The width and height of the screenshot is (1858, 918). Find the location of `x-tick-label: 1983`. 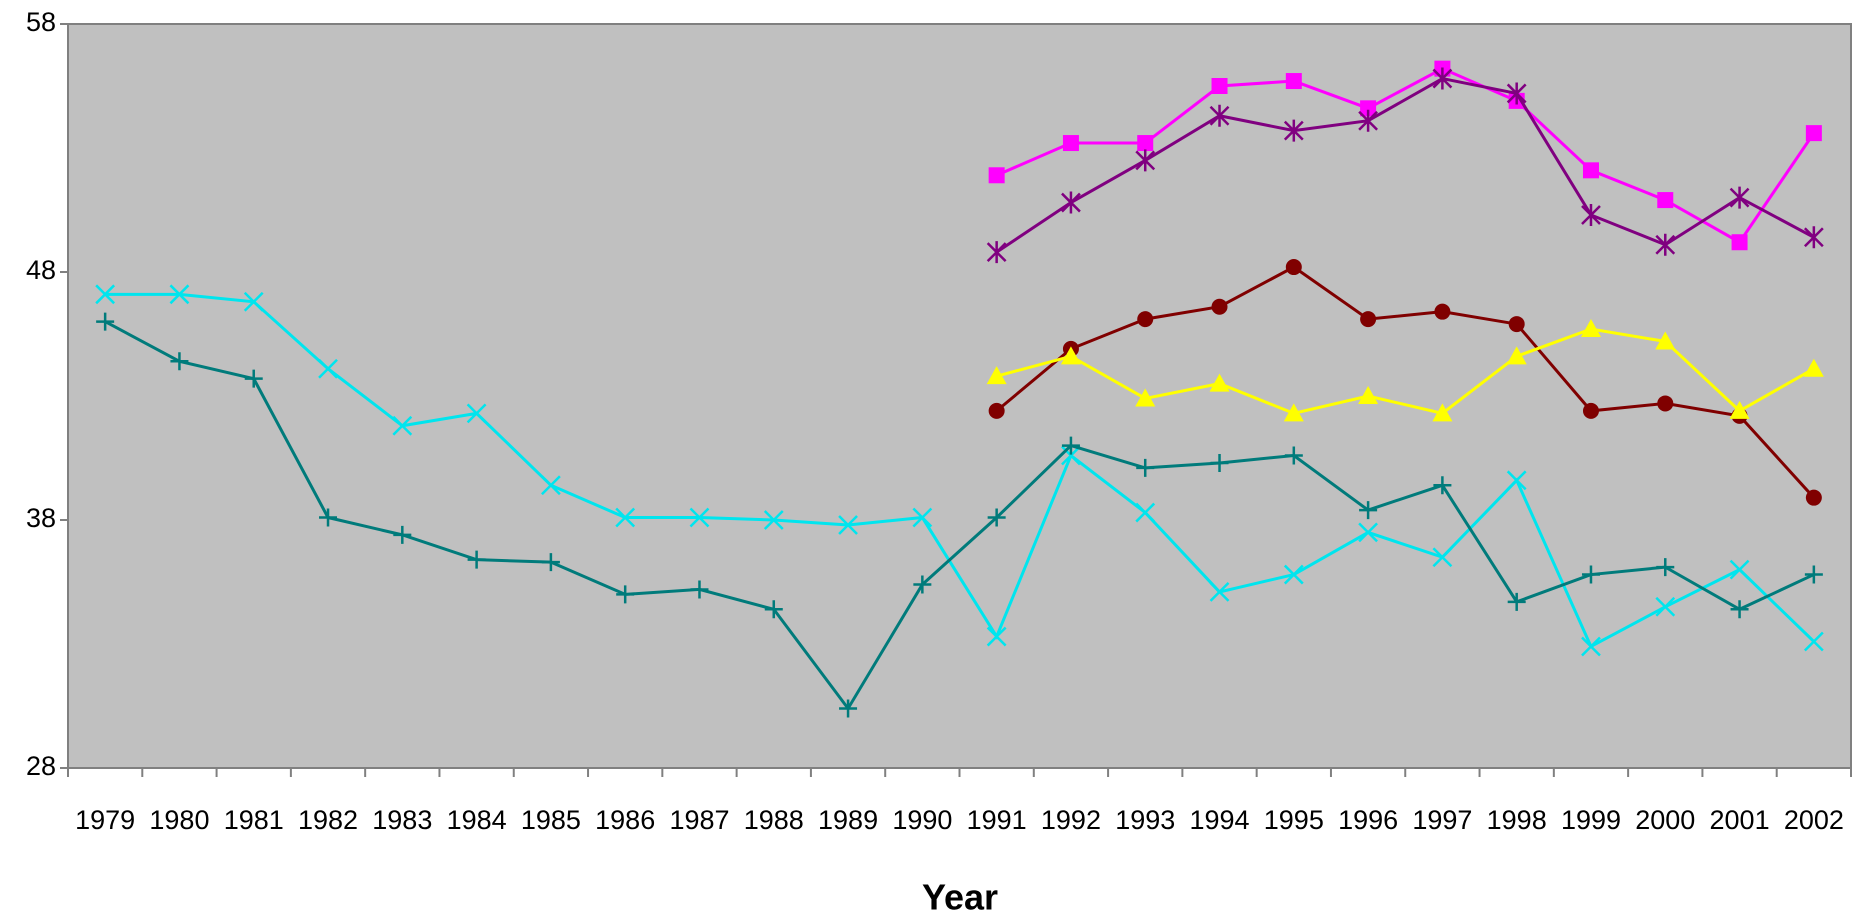

x-tick-label: 1983 is located at coordinates (402, 820).